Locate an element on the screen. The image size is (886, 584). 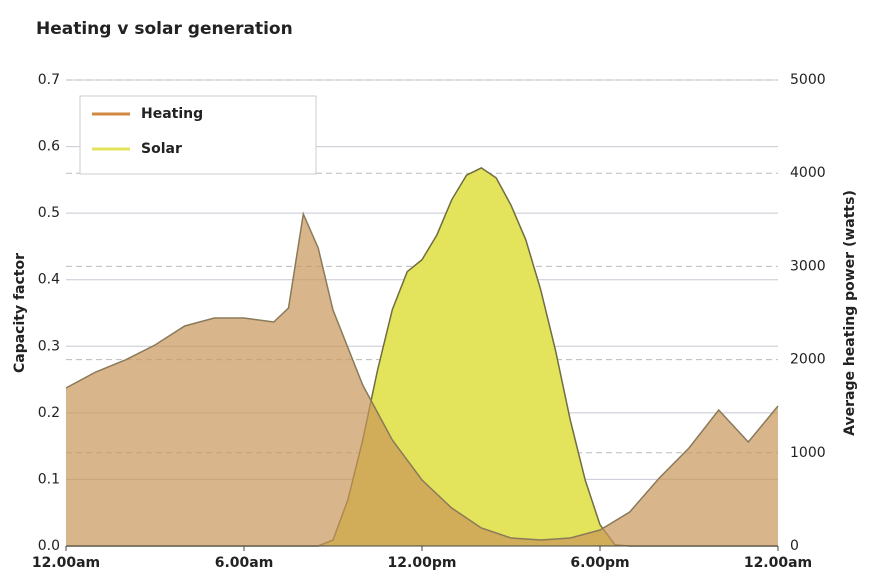
y2-tick-label: 3000 is located at coordinates (808, 266).